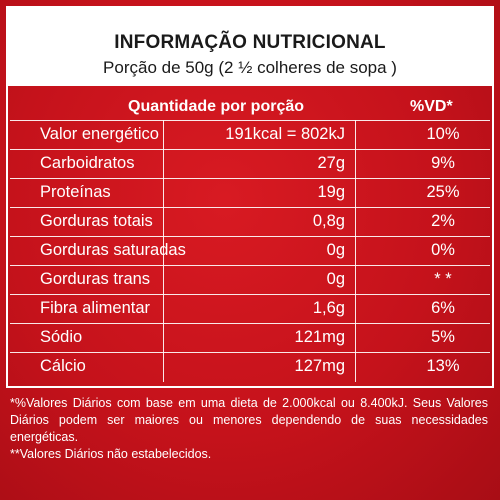 The height and width of the screenshot is (500, 500). Describe the element at coordinates (328, 221) in the screenshot. I see `nutrient-amount: 0,8g` at that location.